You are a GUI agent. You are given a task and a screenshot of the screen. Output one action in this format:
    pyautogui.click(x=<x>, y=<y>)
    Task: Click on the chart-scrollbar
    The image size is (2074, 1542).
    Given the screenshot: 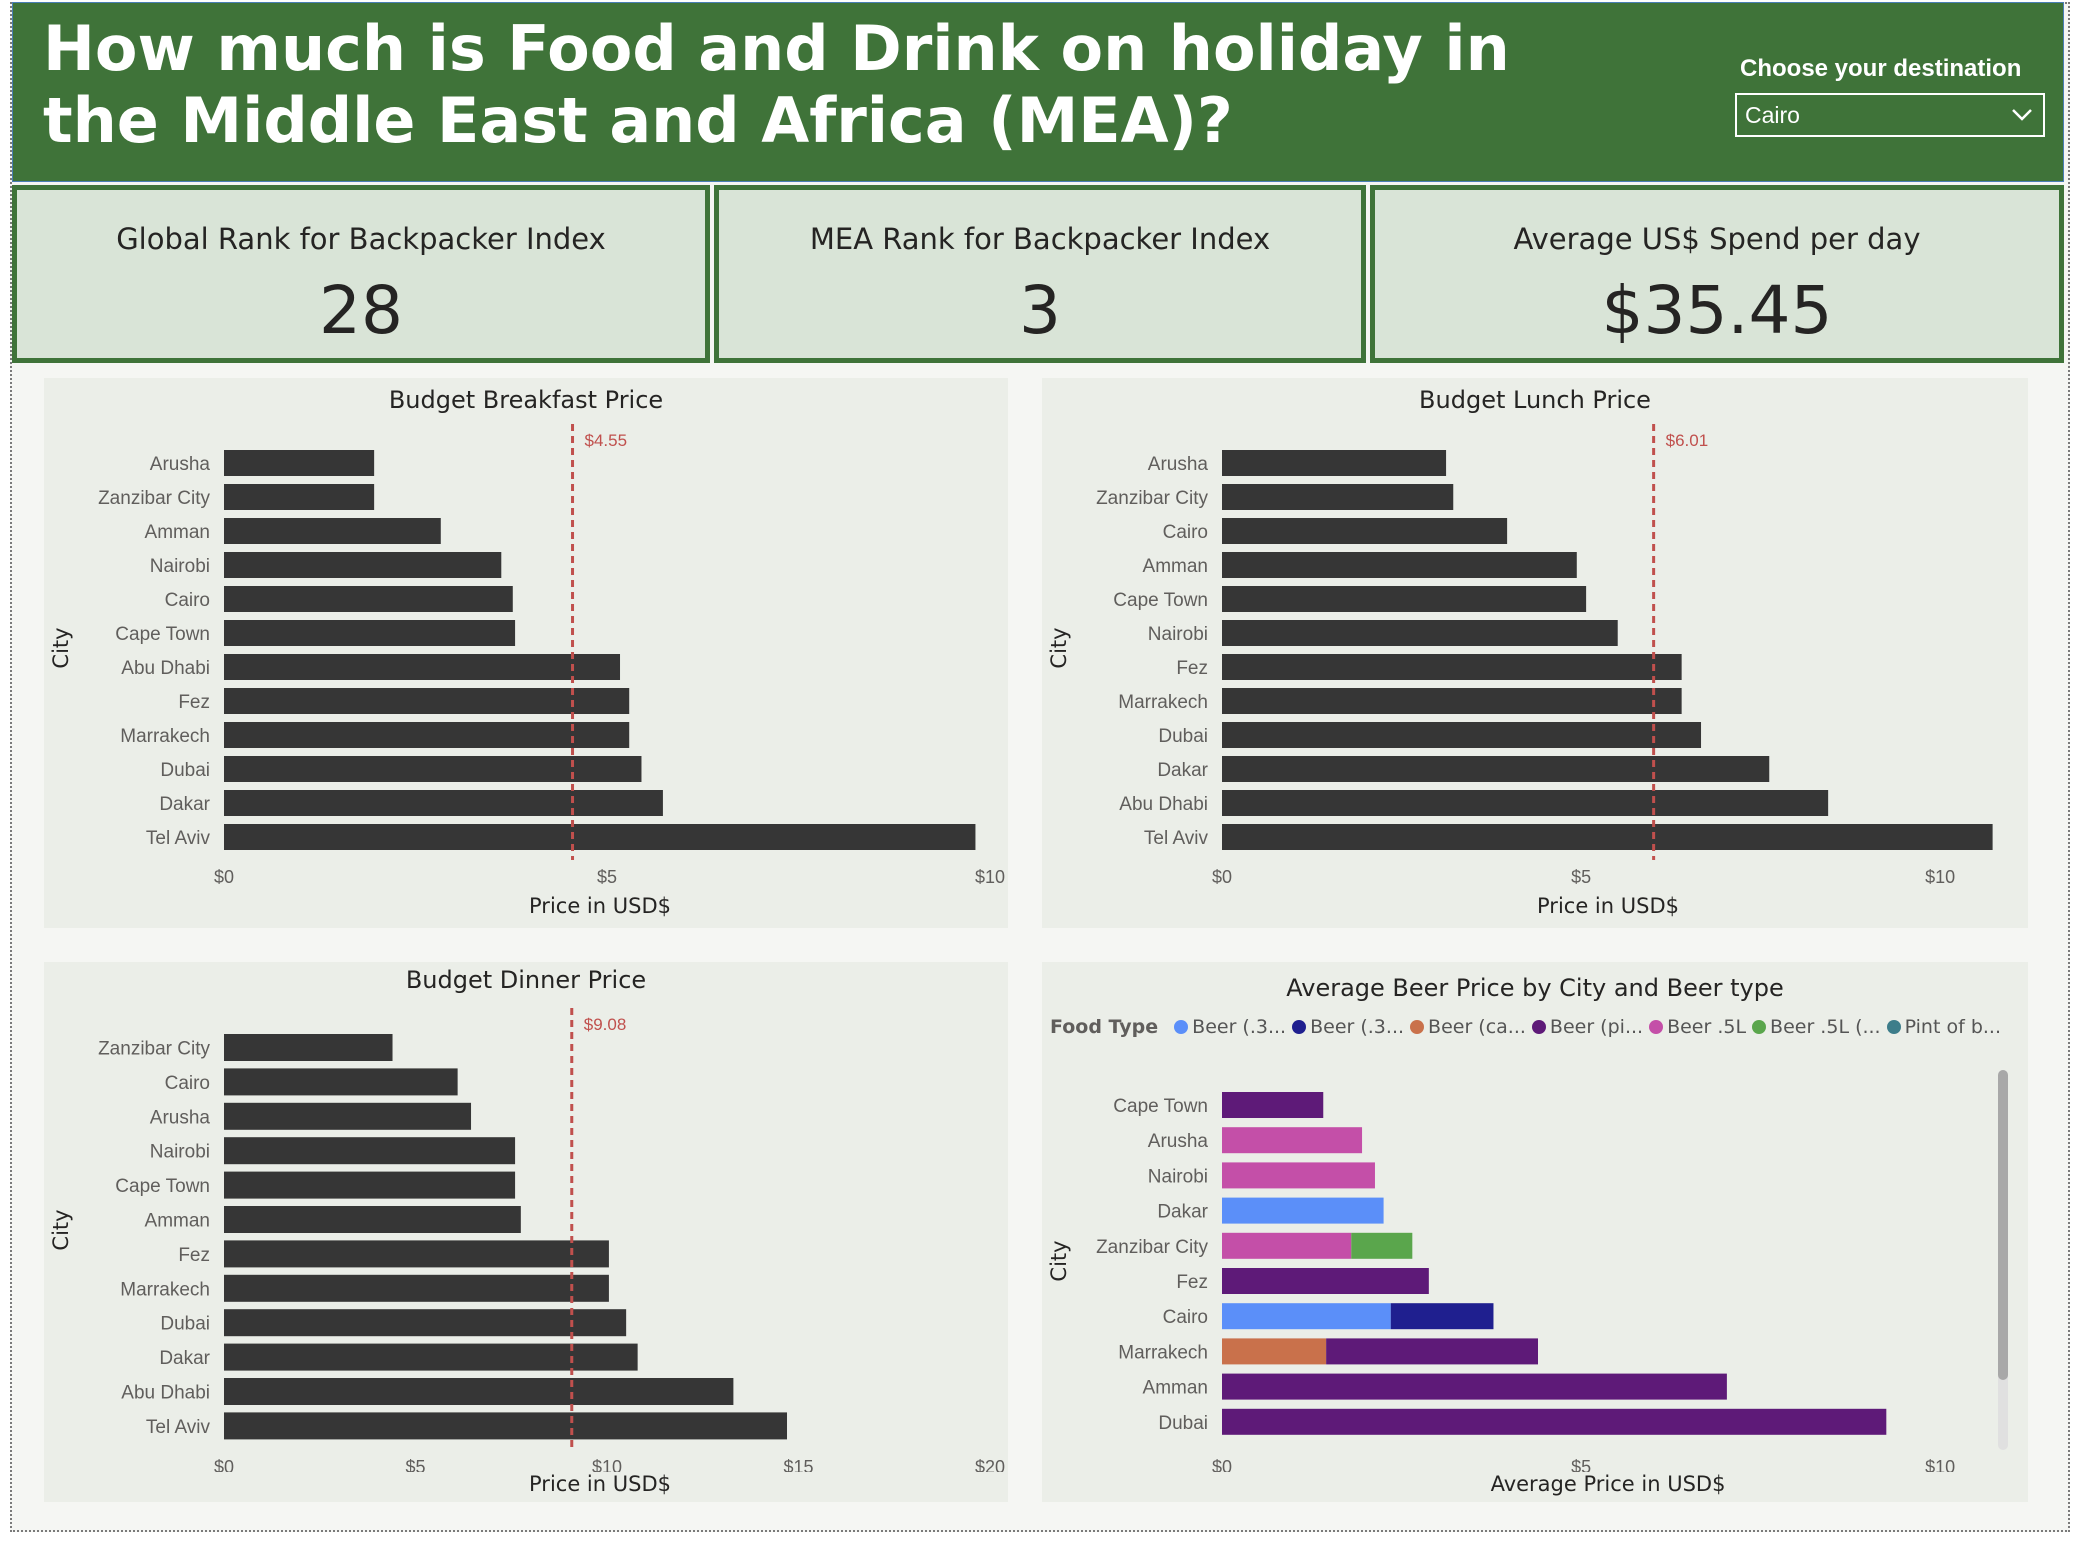 What is the action you would take?
    pyautogui.click(x=2003, y=1260)
    